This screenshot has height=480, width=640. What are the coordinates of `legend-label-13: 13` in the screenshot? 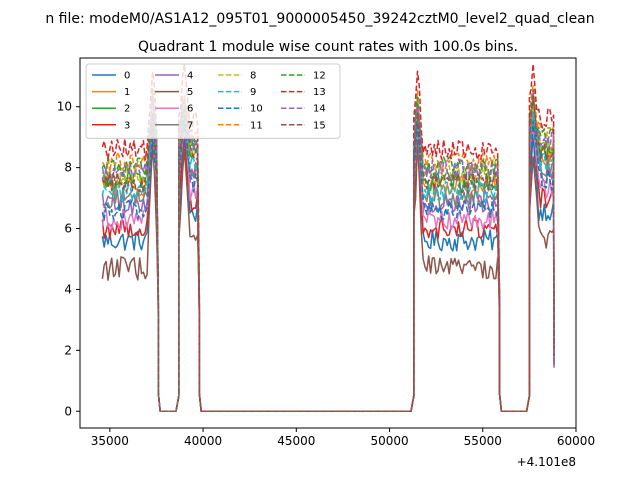 It's located at (319, 92).